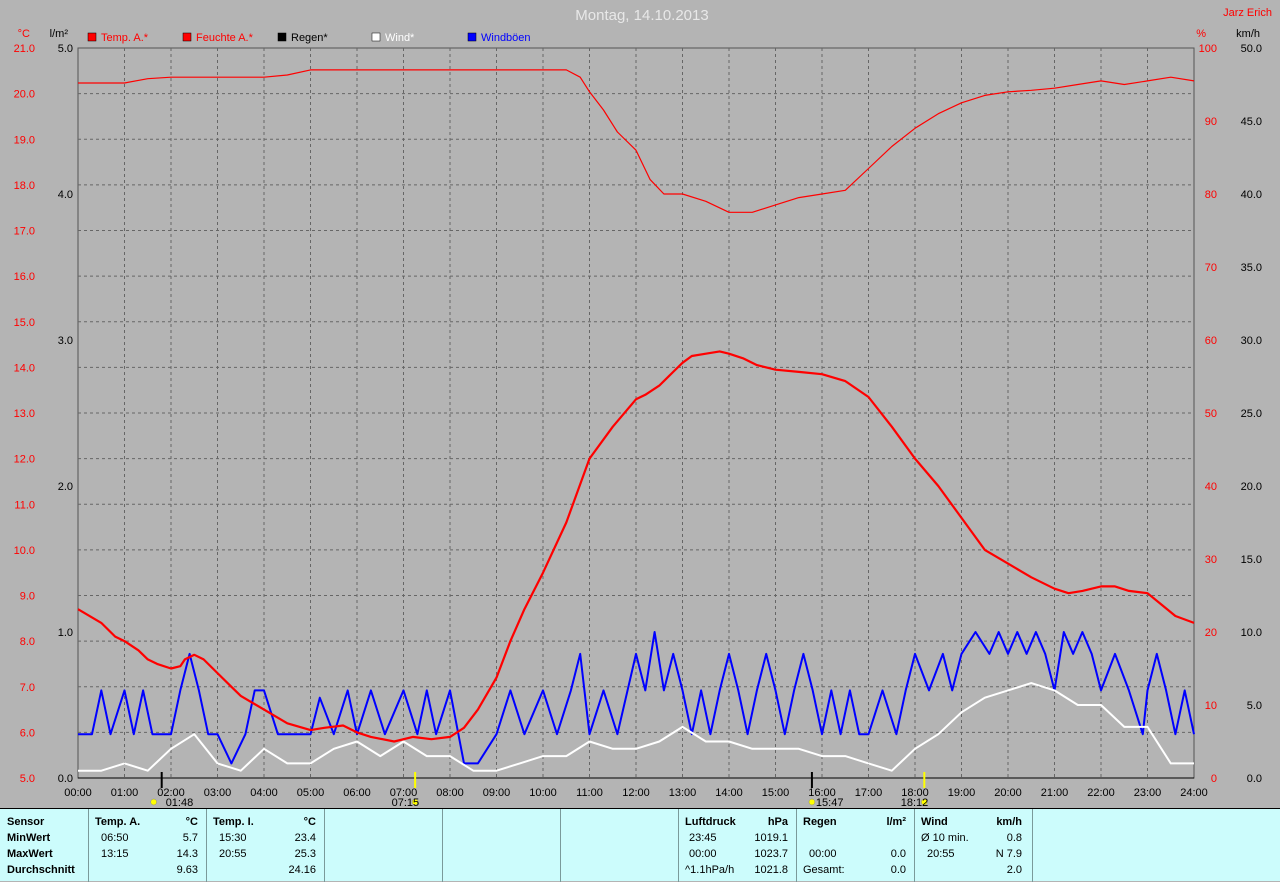 The height and width of the screenshot is (882, 1280). What do you see at coordinates (1251, 414) in the screenshot?
I see `wind-tick-label: 25.0` at bounding box center [1251, 414].